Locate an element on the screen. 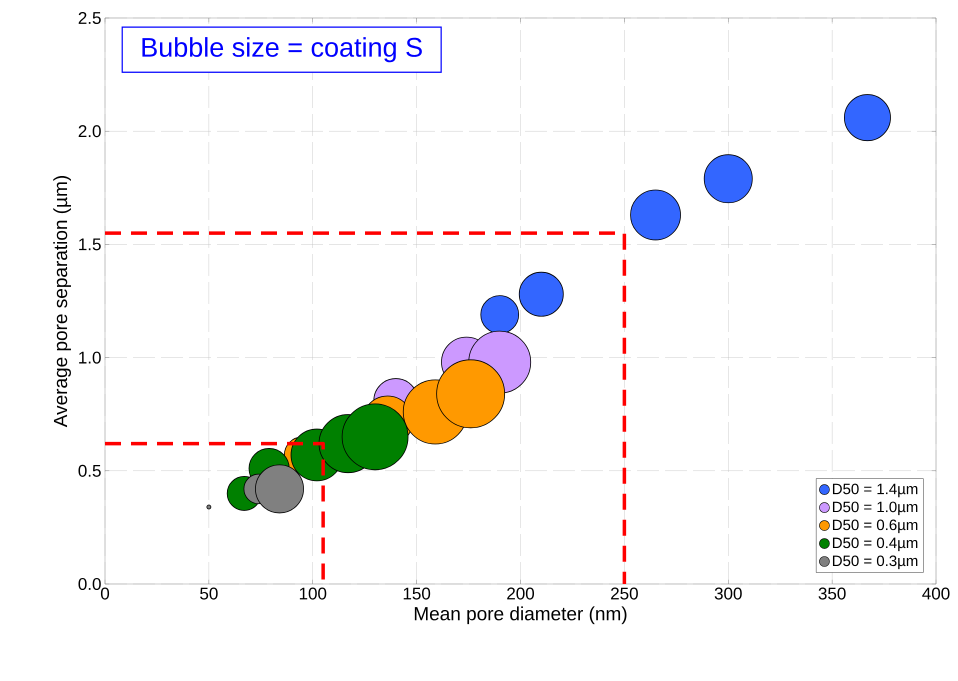 This screenshot has width=958, height=681. y-axis-title: Average pore separation (µm) is located at coordinates (62, 302).